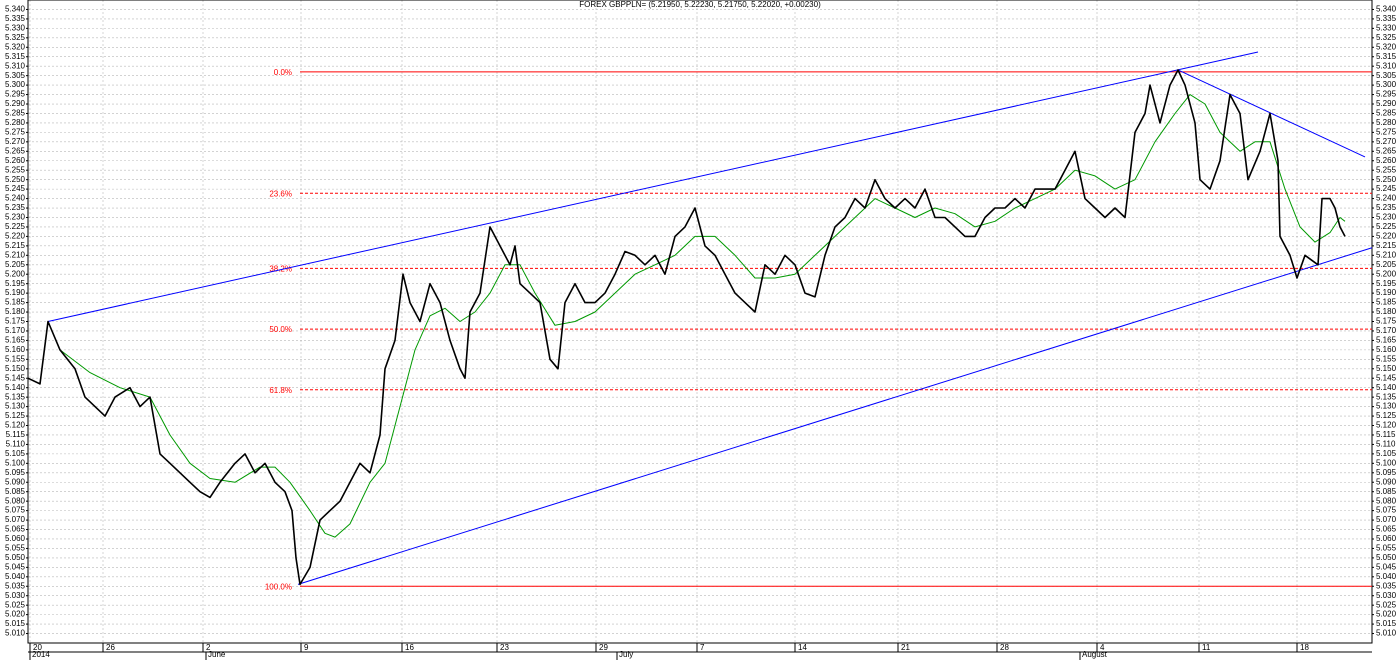 The image size is (1400, 660). Describe the element at coordinates (15, 94) in the screenshot. I see `y-tick-label: 5.295` at that location.